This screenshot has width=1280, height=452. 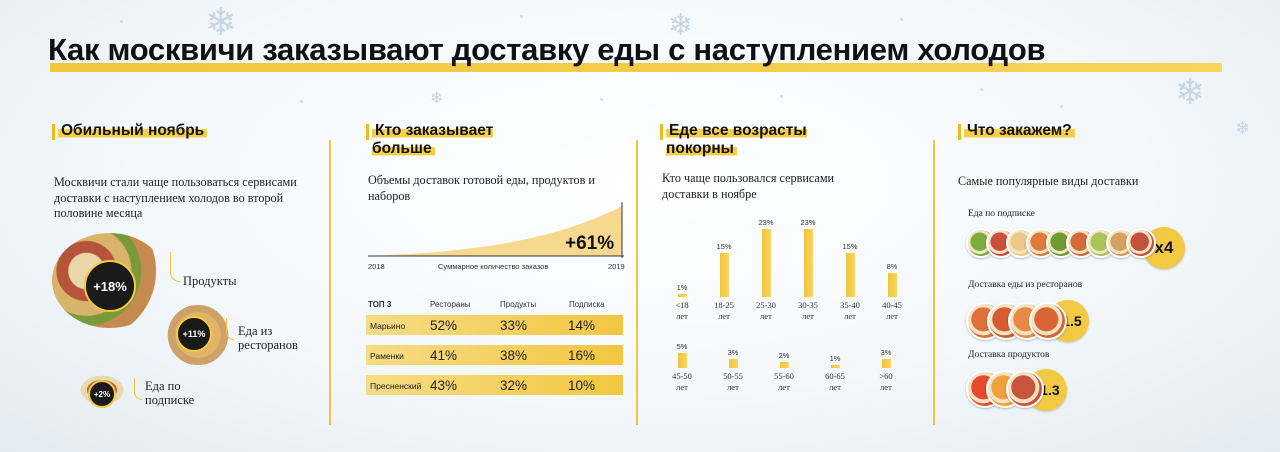 What do you see at coordinates (194, 334) in the screenshot?
I see `restaurant-badge: +11%` at bounding box center [194, 334].